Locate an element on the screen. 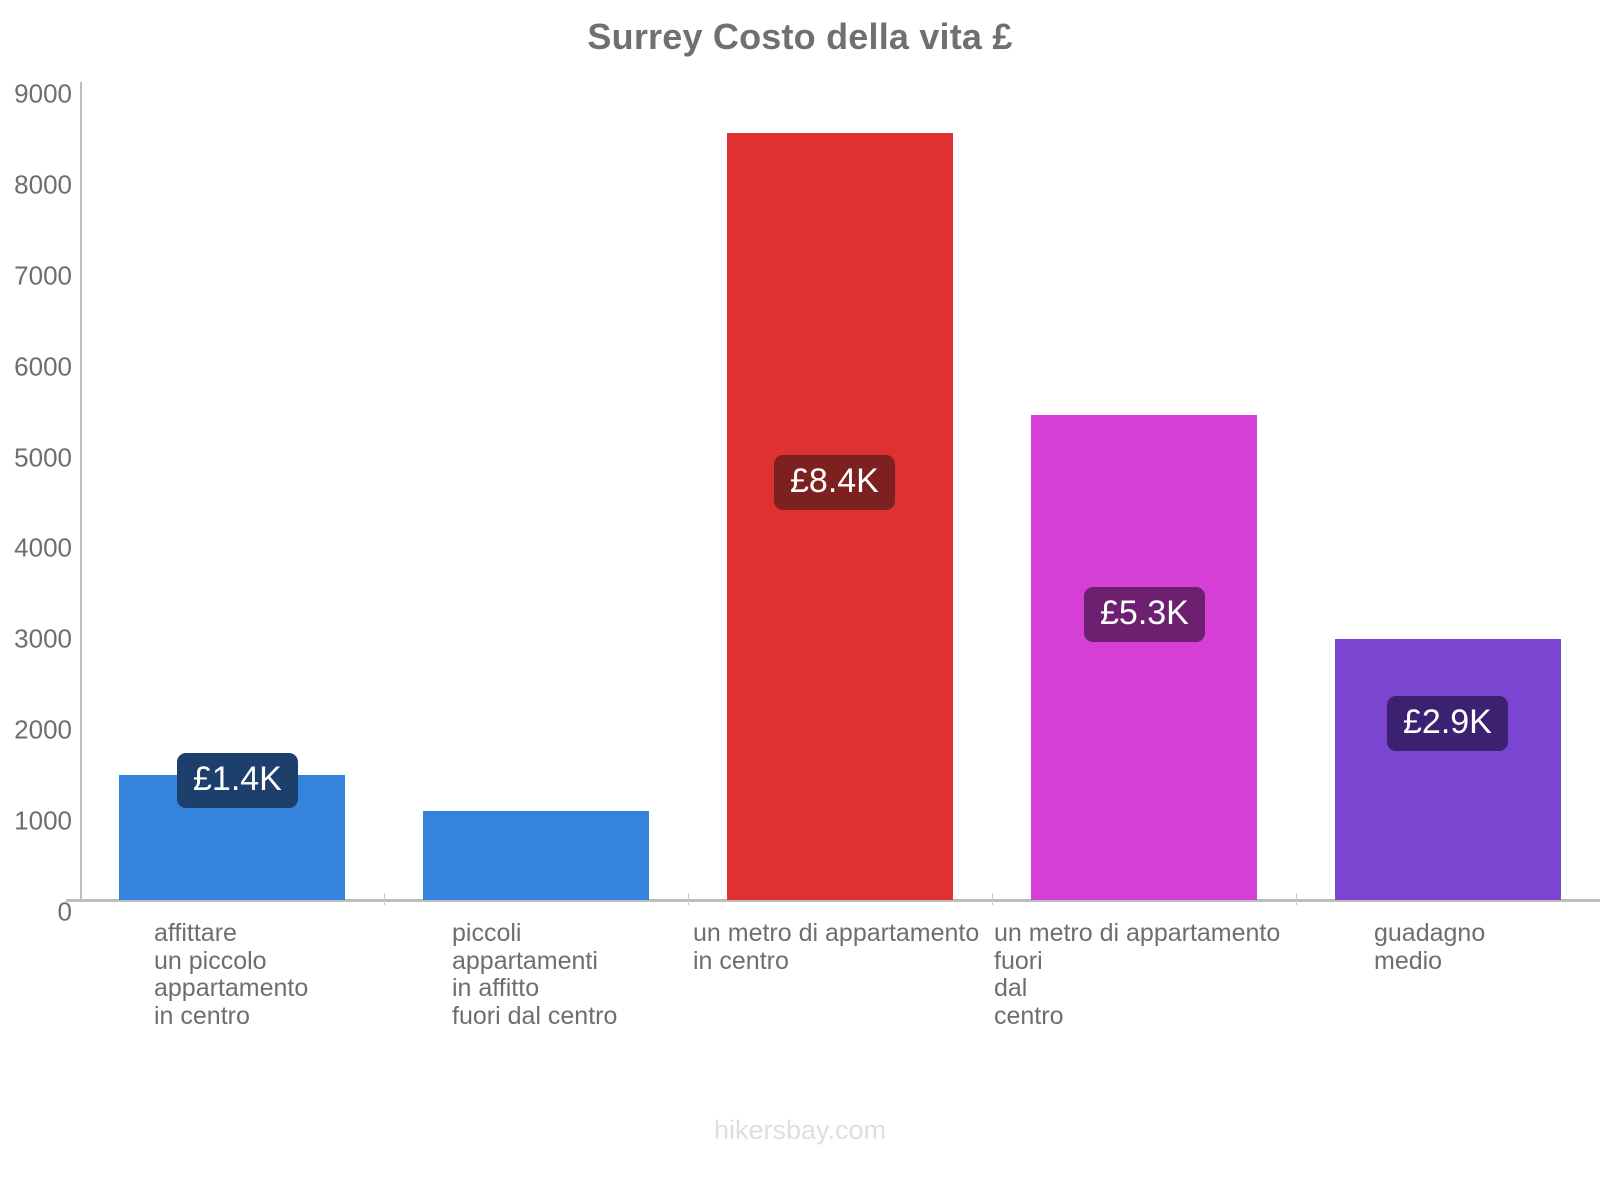 Image resolution: width=1600 pixels, height=1200 pixels. x-axis-line is located at coordinates (833, 900).